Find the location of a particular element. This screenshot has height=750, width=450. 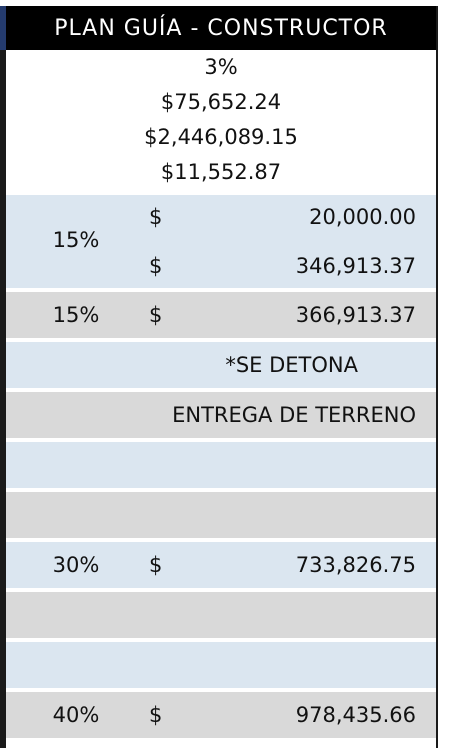

table-row-note-detona: *SE DETONA is located at coordinates (221, 365).